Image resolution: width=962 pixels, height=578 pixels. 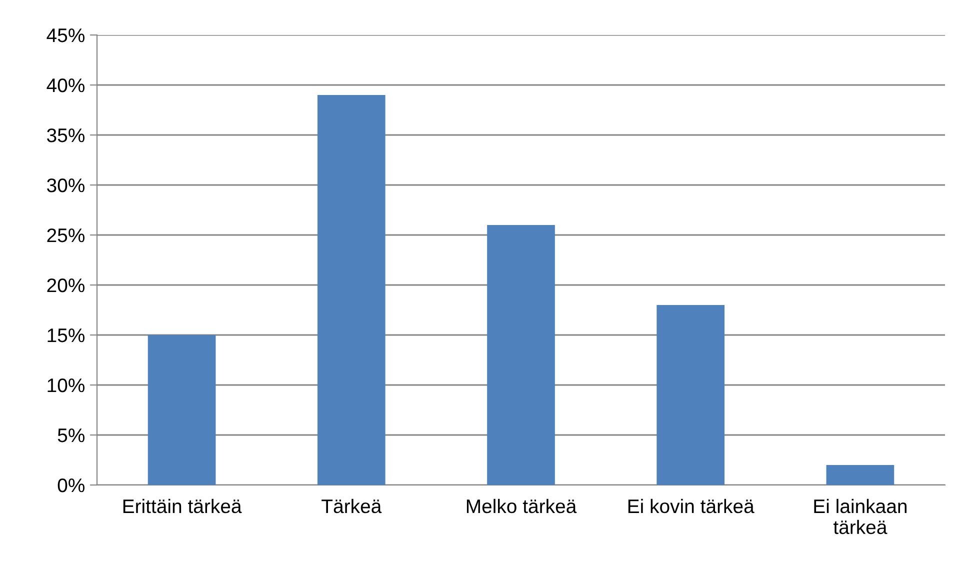 What do you see at coordinates (66, 135) in the screenshot?
I see `y-tick-label: 35%` at bounding box center [66, 135].